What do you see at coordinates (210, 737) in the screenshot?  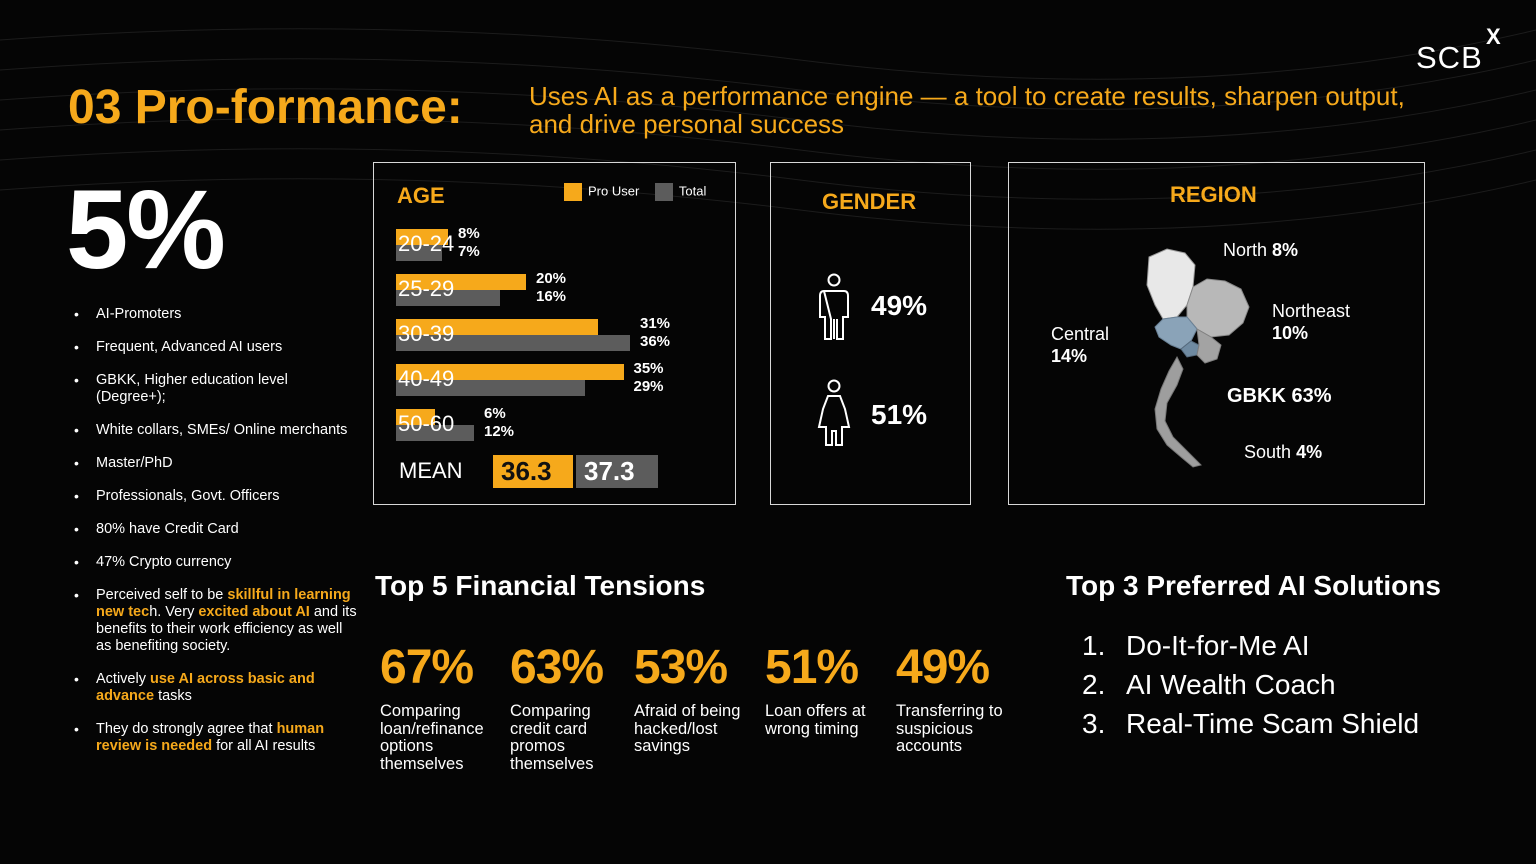 I see `highlight-text: human review is needed` at bounding box center [210, 737].